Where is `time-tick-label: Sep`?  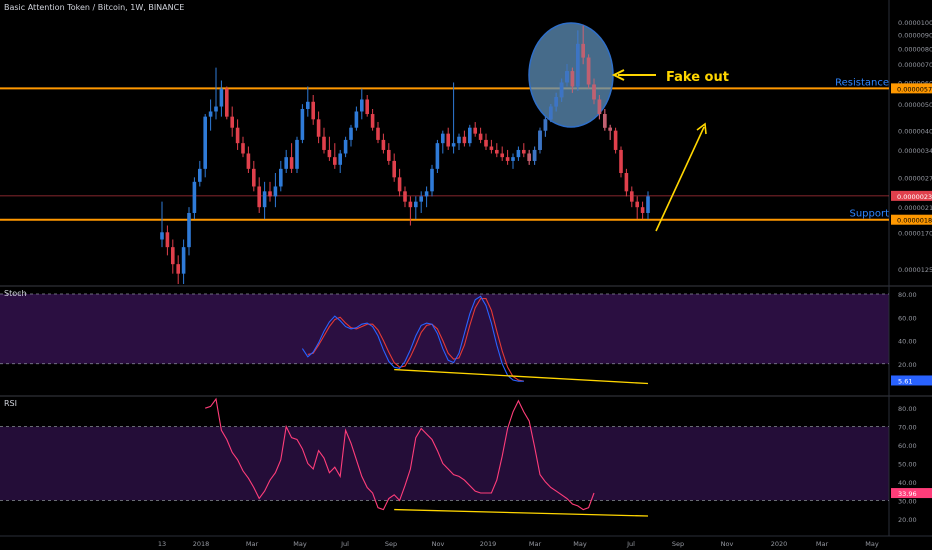
time-tick-label: Sep is located at coordinates (391, 544).